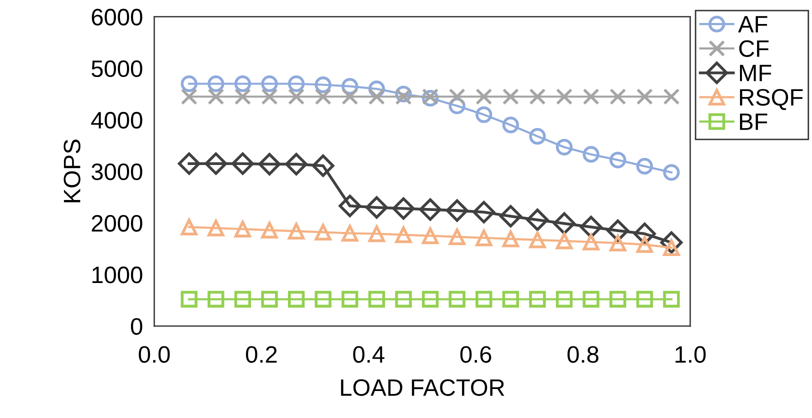 The height and width of the screenshot is (418, 812). I want to click on x-tick-label: 0.6, so click(476, 354).